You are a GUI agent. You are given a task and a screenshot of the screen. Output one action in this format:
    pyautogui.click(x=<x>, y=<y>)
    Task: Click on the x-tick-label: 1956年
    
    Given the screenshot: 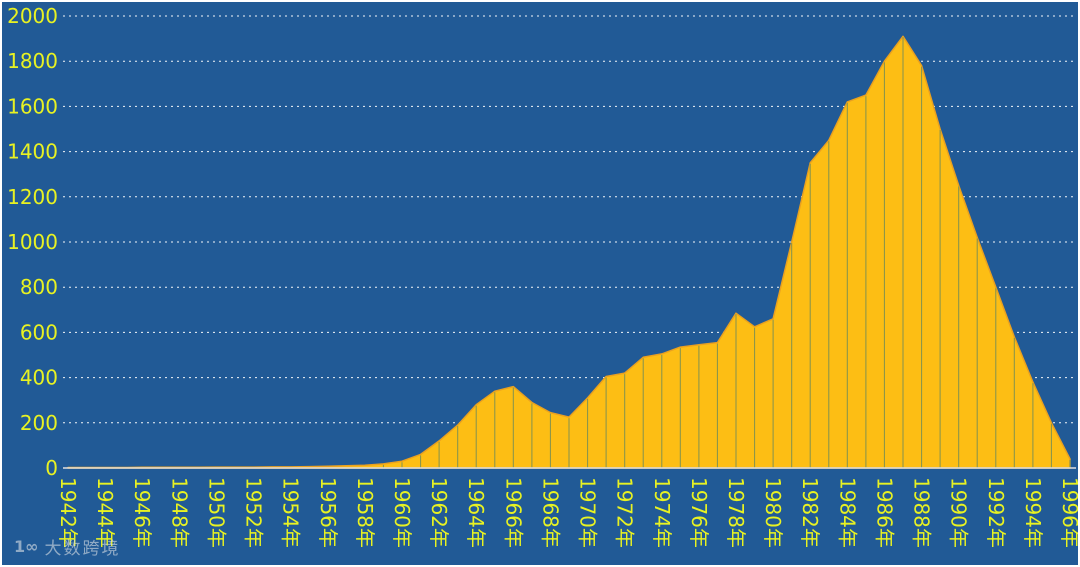 What is the action you would take?
    pyautogui.click(x=328, y=512)
    